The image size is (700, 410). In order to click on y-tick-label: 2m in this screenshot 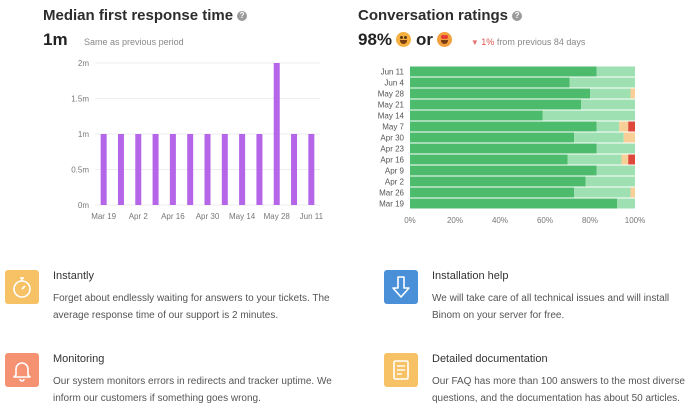, I will do `click(83, 63)`.